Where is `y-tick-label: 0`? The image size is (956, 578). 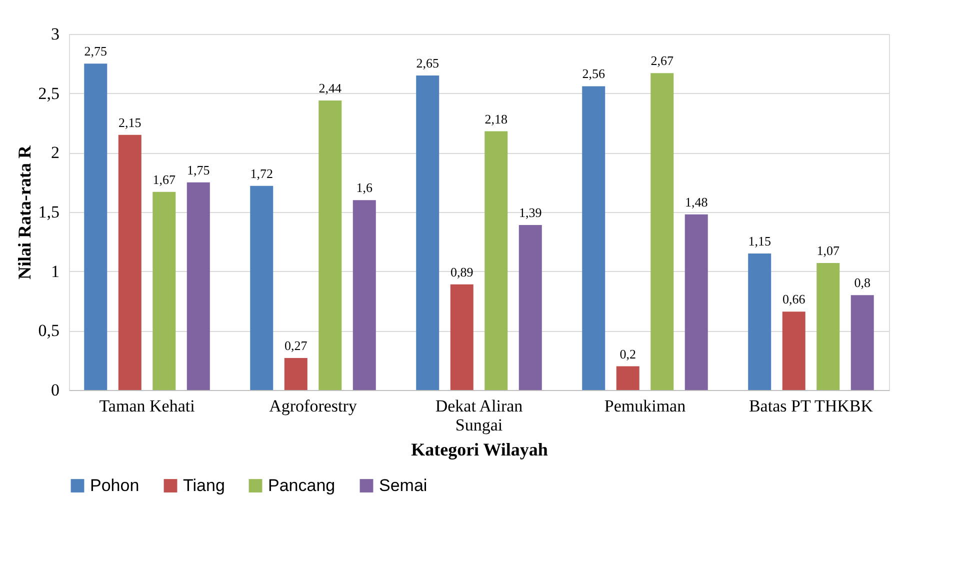
y-tick-label: 0 is located at coordinates (55, 390).